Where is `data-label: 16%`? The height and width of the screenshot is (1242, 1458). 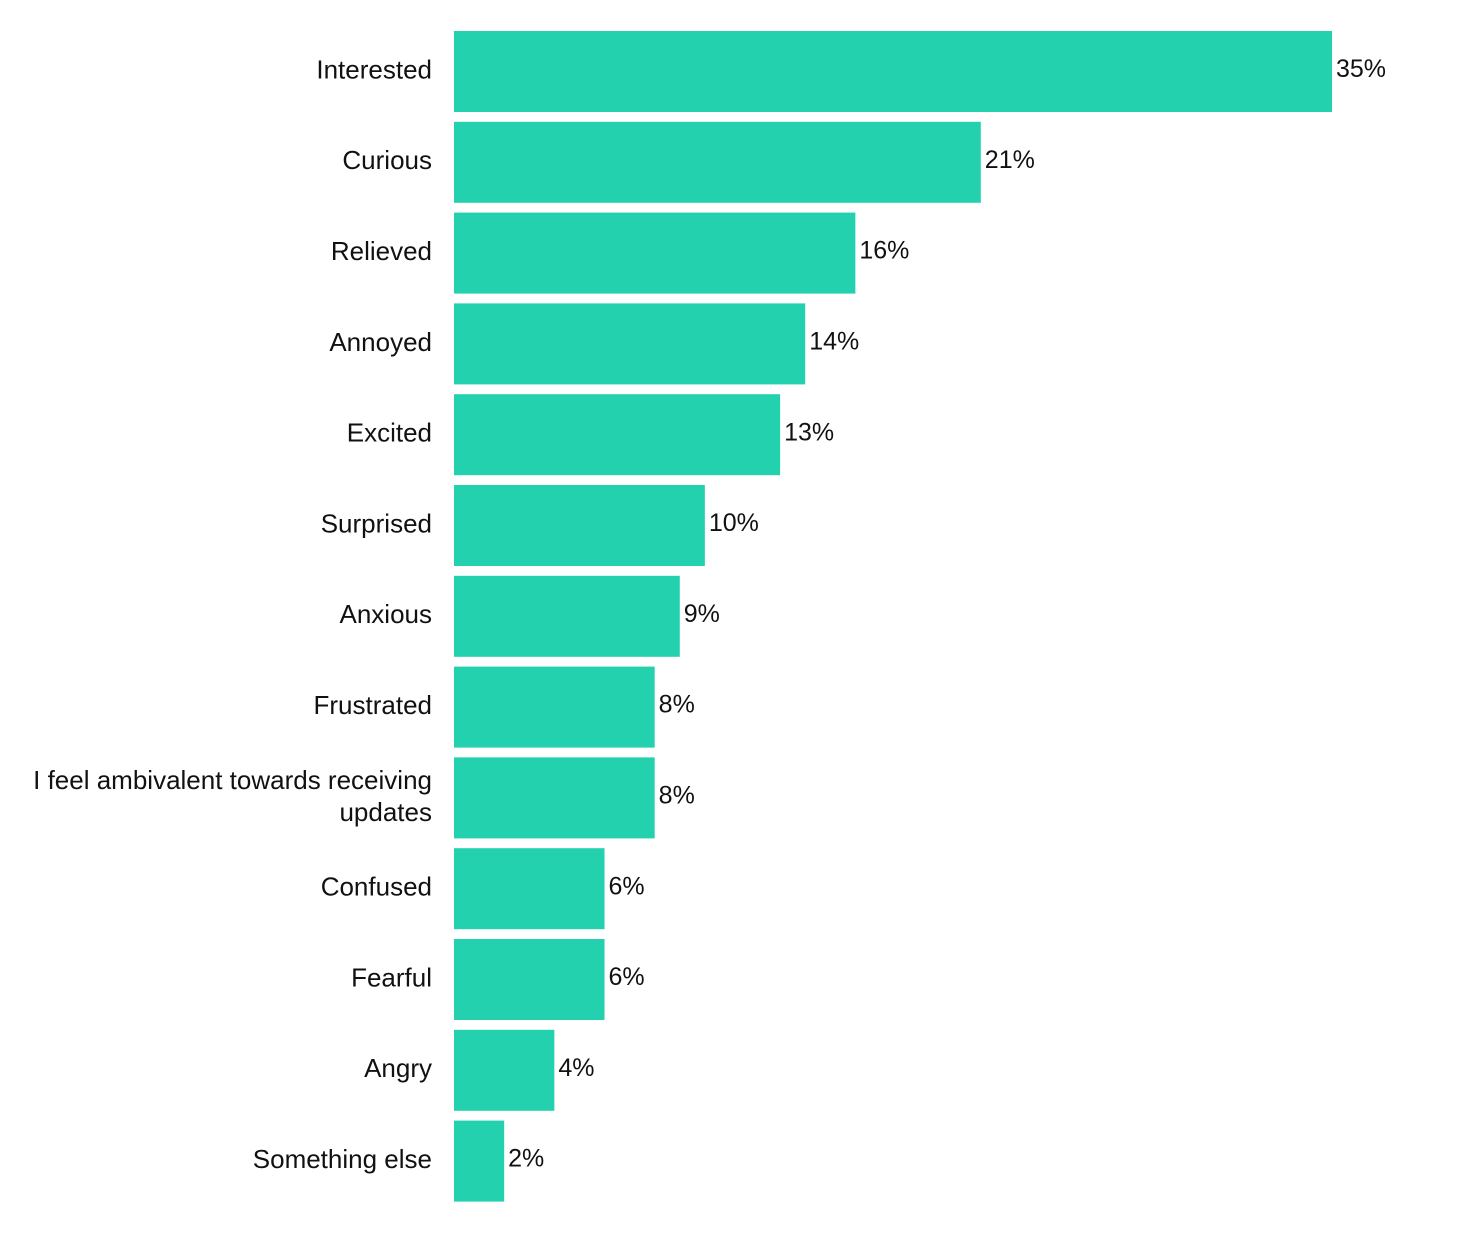
data-label: 16% is located at coordinates (884, 251).